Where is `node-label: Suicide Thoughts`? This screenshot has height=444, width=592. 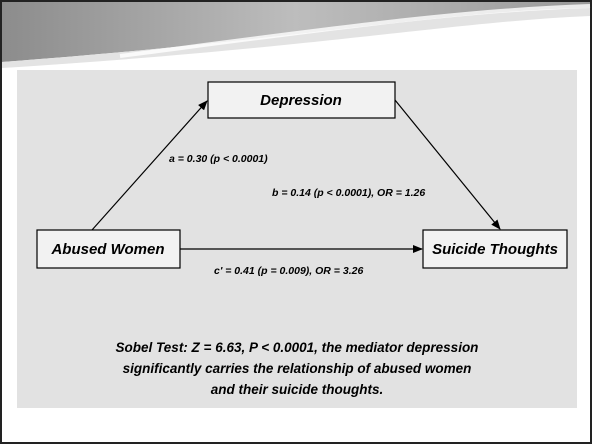
node-label: Suicide Thoughts is located at coordinates (495, 249).